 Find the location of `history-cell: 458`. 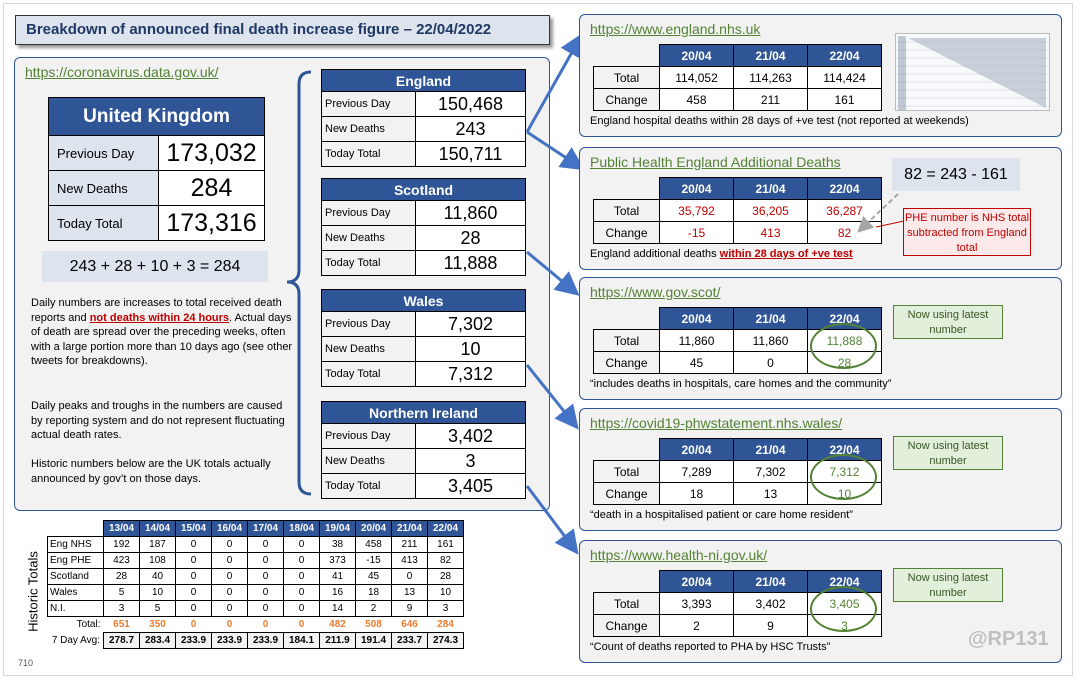

history-cell: 458 is located at coordinates (373, 544).